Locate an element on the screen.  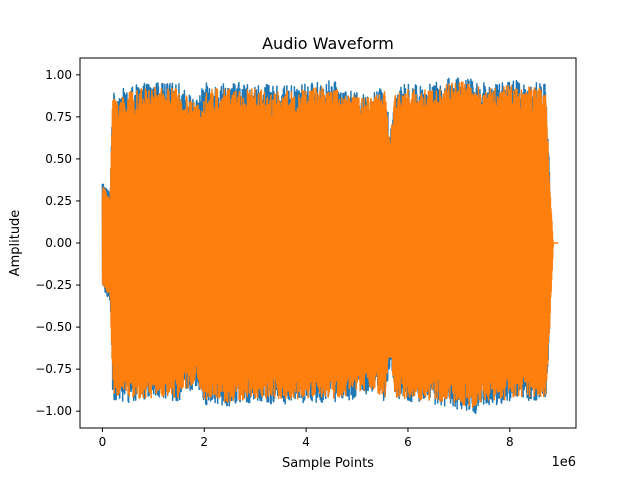
x-axis-label: Sample Points is located at coordinates (328, 463).